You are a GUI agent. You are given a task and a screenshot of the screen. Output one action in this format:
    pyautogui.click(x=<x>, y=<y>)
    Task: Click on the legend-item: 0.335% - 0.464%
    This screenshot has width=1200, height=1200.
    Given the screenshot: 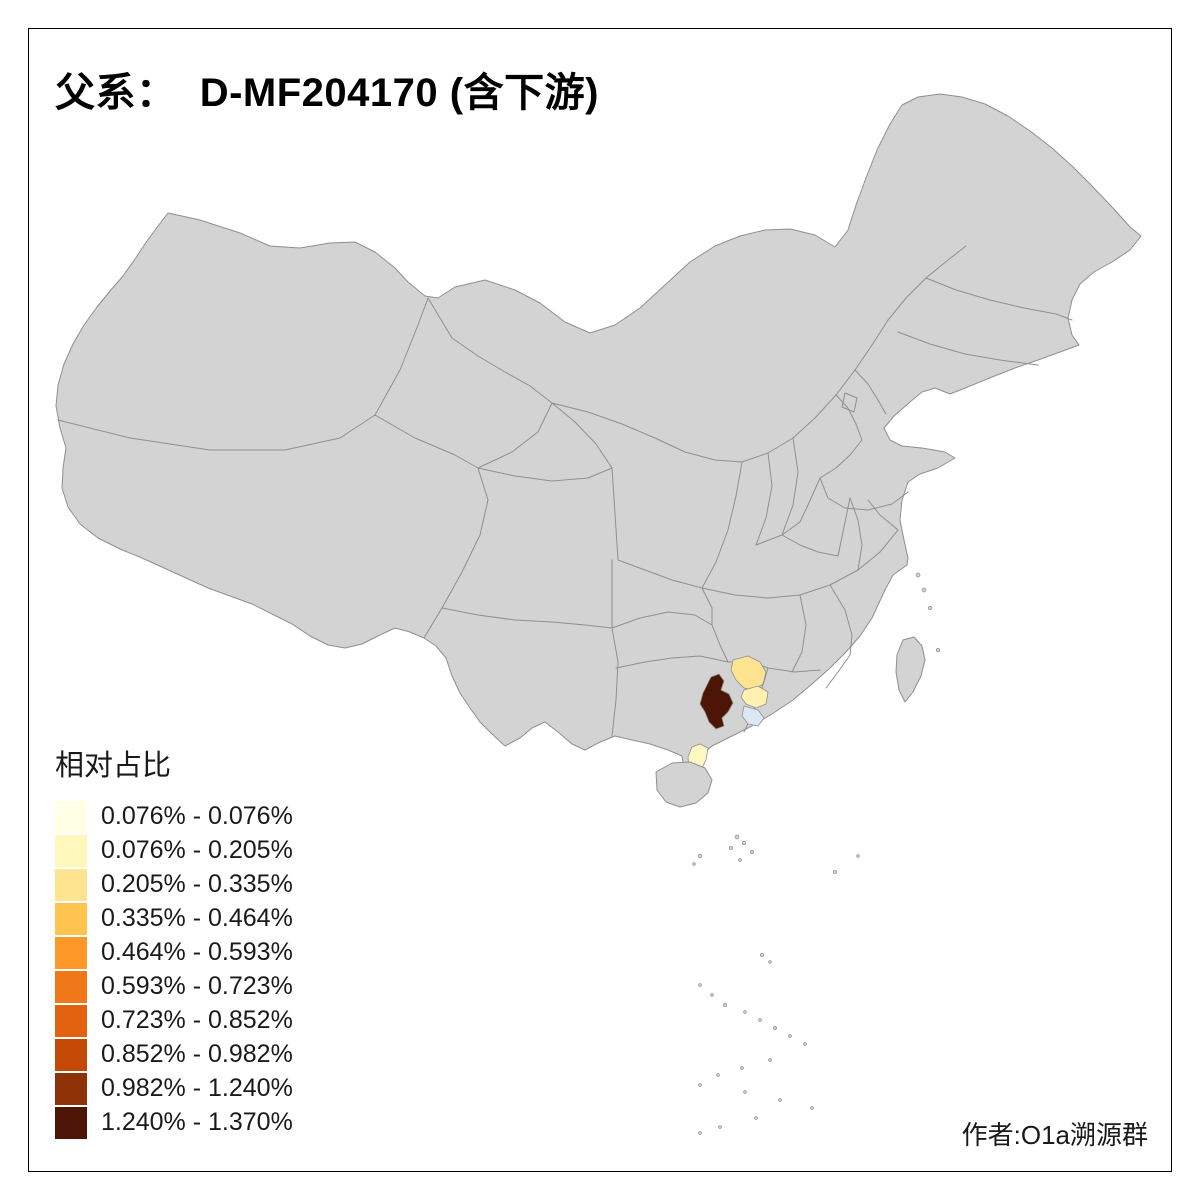 What is the action you would take?
    pyautogui.click(x=174, y=918)
    